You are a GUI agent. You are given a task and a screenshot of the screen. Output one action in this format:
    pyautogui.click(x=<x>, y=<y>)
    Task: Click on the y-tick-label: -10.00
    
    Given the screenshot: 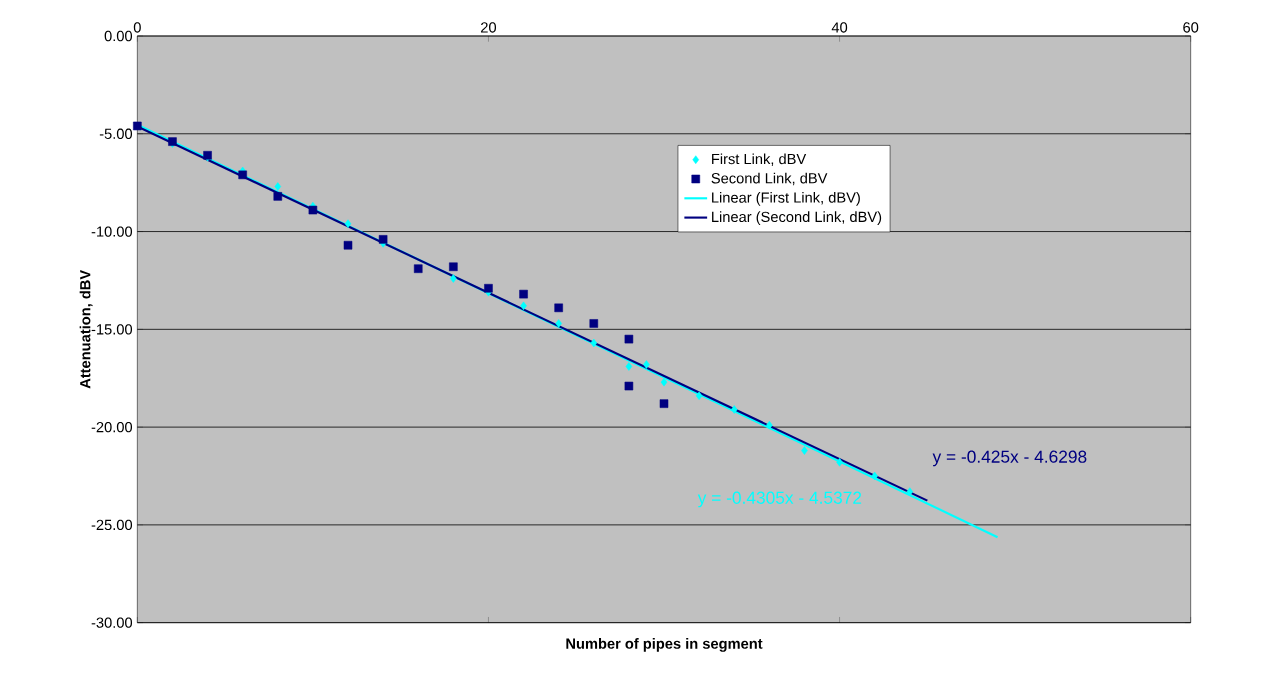 What is the action you would take?
    pyautogui.click(x=112, y=231)
    